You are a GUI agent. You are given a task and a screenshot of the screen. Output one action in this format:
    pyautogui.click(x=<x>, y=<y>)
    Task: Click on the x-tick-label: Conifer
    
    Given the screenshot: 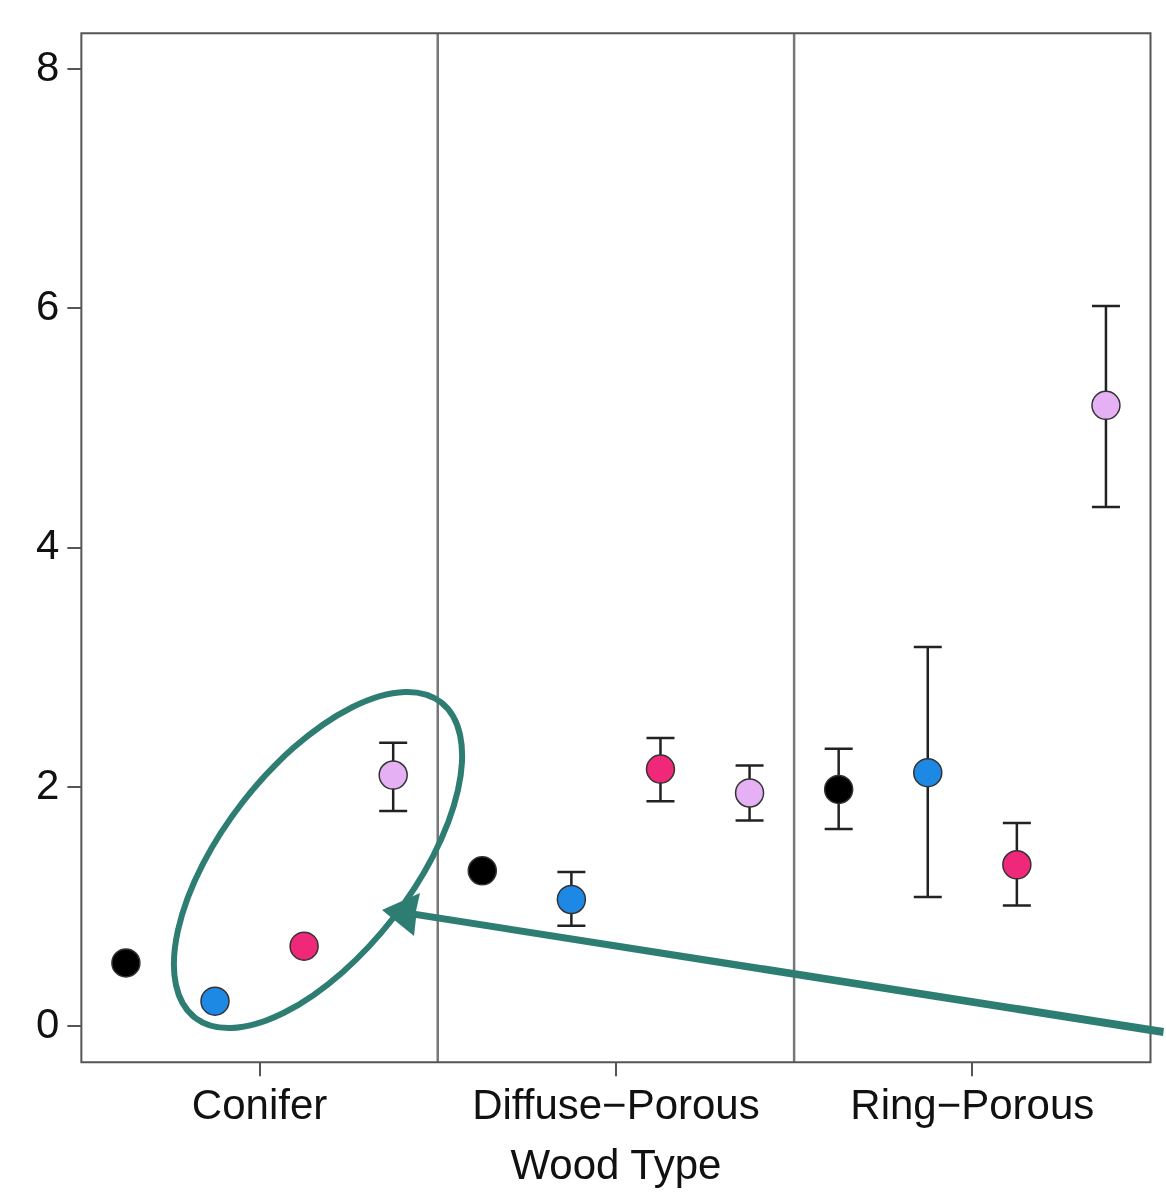 What is the action you would take?
    pyautogui.click(x=259, y=1104)
    